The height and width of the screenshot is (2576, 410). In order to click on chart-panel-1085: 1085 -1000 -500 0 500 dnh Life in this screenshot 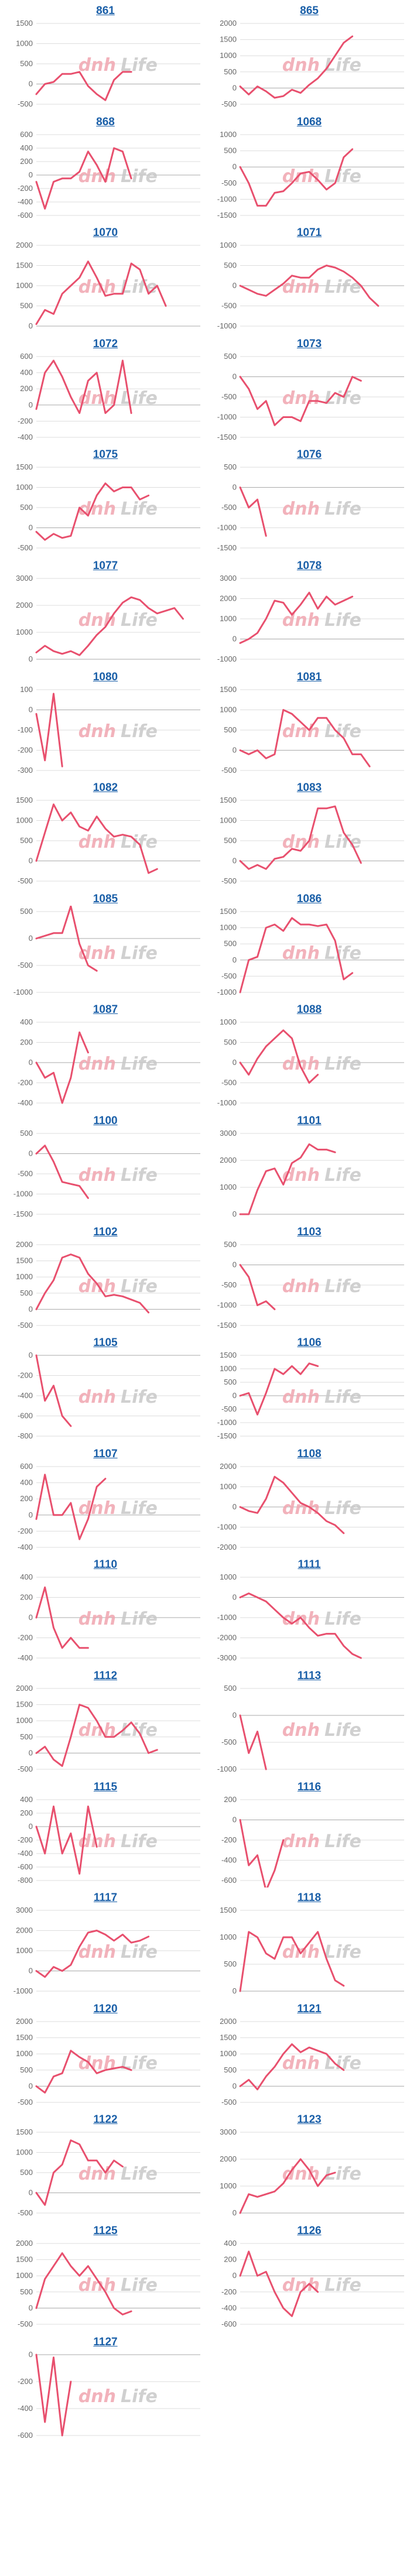, I will do `click(105, 943)`.